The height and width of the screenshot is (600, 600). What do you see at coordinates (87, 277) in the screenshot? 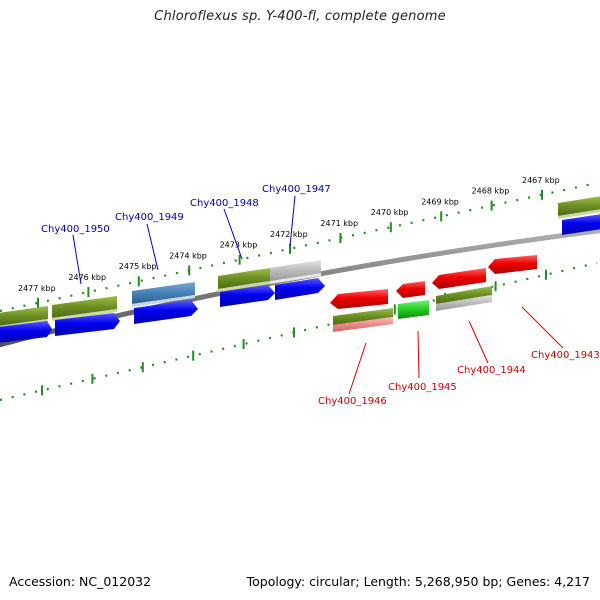
I see `tick-label: 2476 kbp` at bounding box center [87, 277].